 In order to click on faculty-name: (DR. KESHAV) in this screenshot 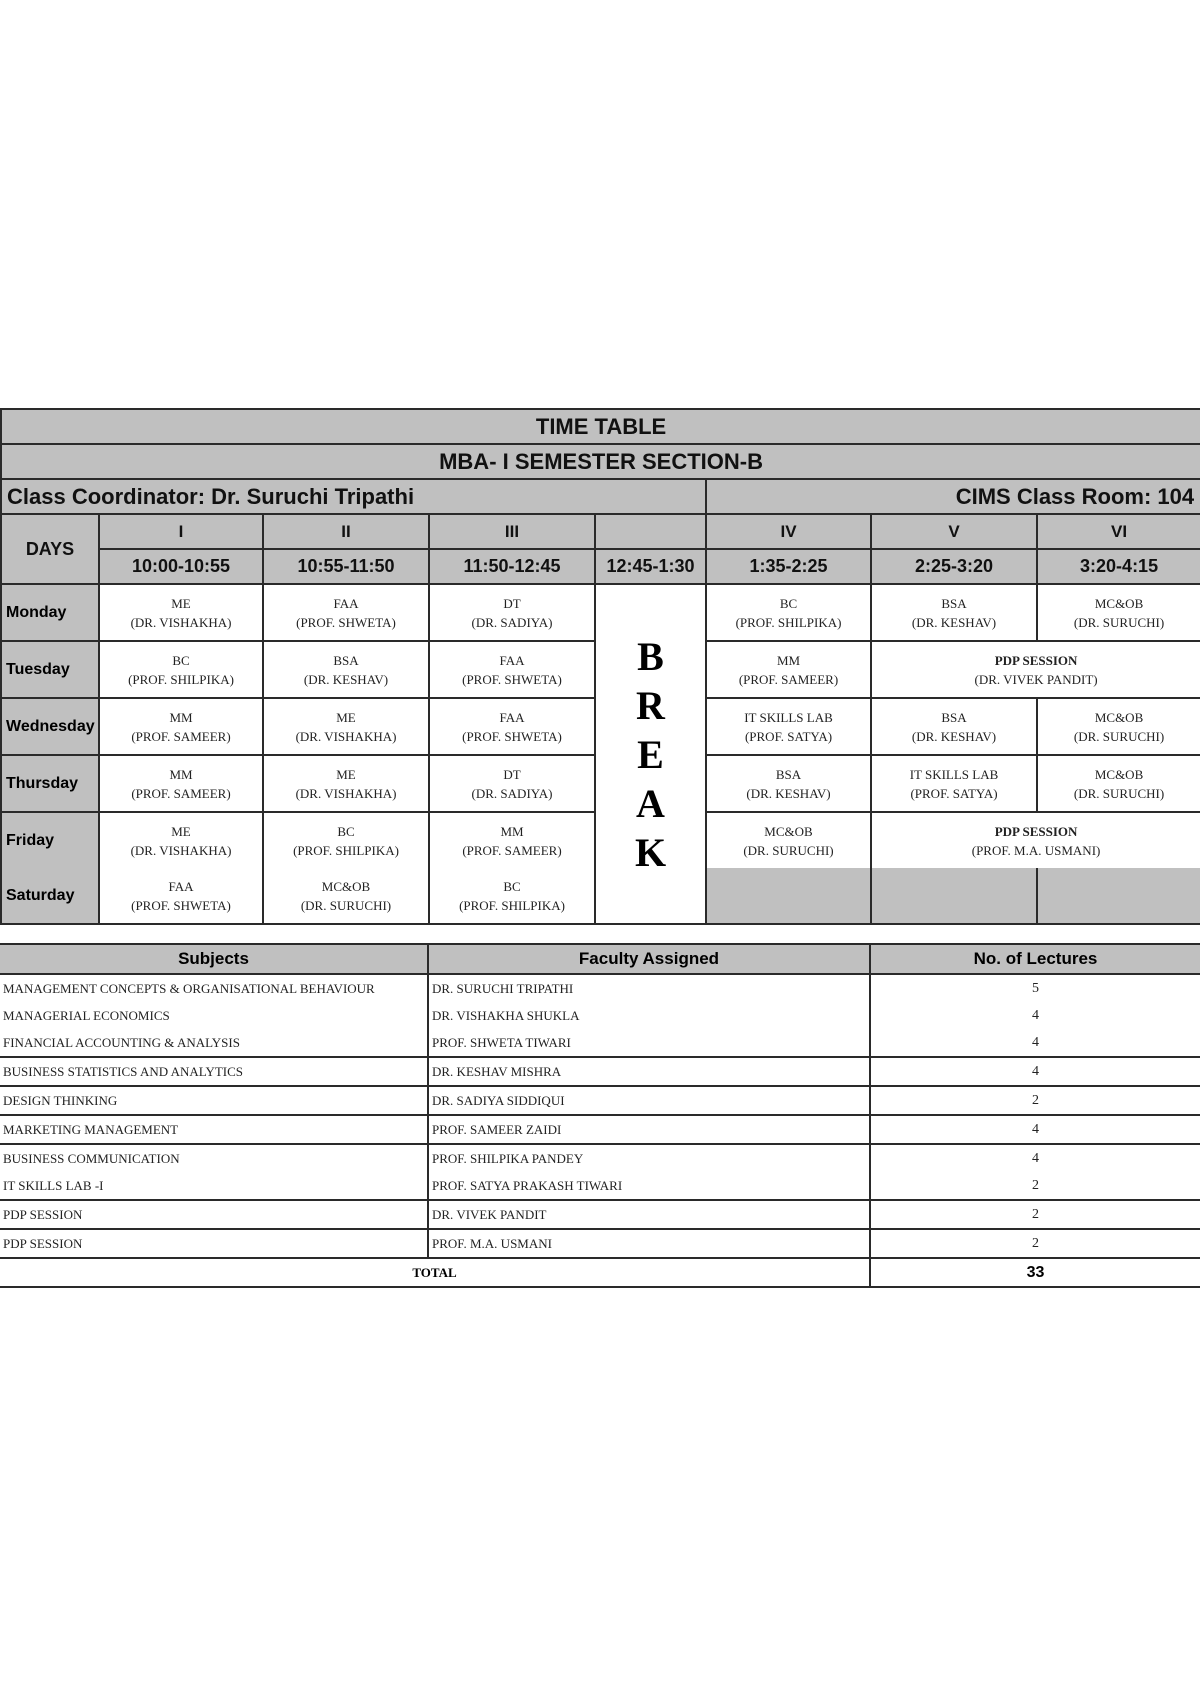, I will do `click(346, 679)`.